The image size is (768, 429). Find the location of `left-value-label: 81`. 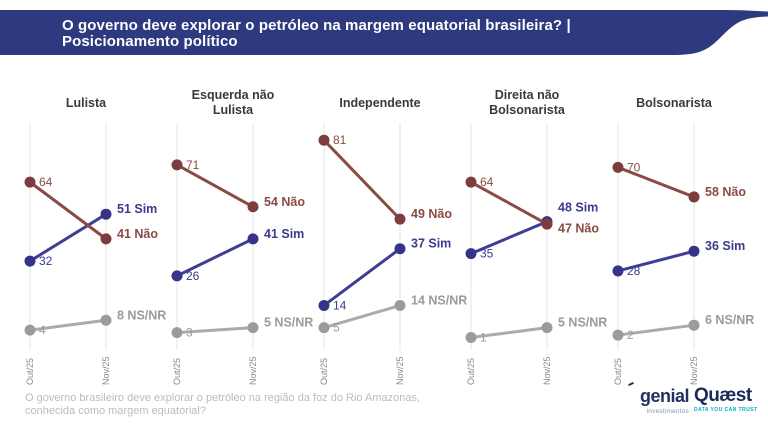

left-value-label: 81 is located at coordinates (340, 140).